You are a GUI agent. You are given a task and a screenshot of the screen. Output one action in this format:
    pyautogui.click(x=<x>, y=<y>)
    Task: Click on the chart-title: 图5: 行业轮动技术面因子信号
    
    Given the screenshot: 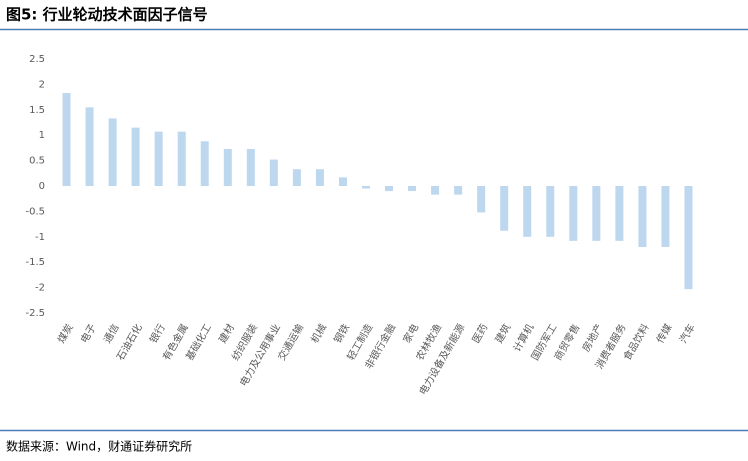 What is the action you would take?
    pyautogui.click(x=107, y=15)
    